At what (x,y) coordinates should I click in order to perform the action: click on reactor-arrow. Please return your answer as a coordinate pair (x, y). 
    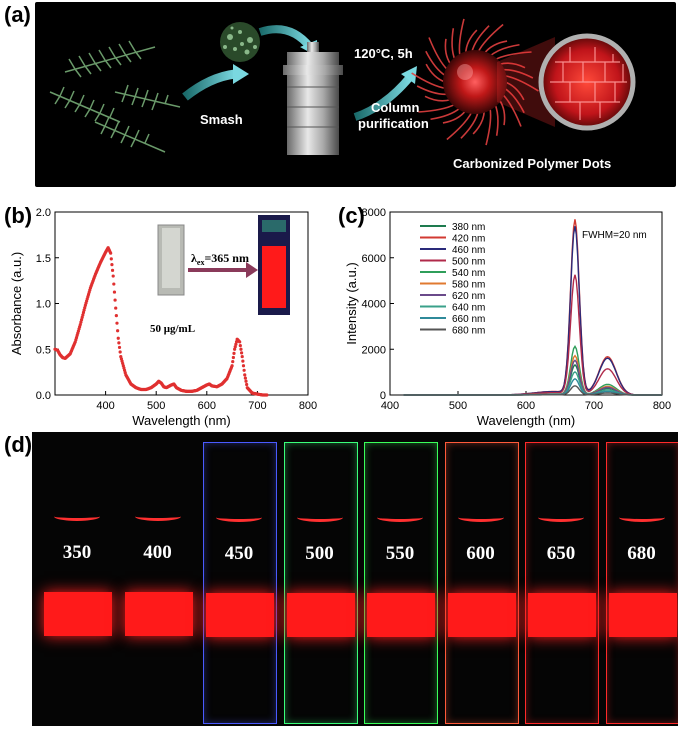
    Looking at the image, I should click on (286, 37).